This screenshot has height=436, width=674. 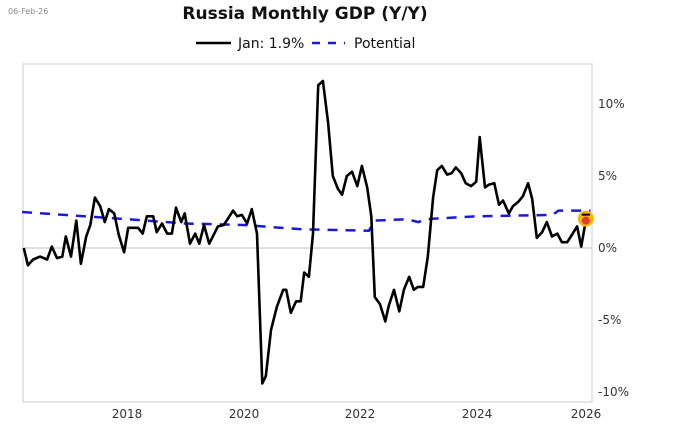 I want to click on x-tick-label: 2018, so click(x=127, y=414).